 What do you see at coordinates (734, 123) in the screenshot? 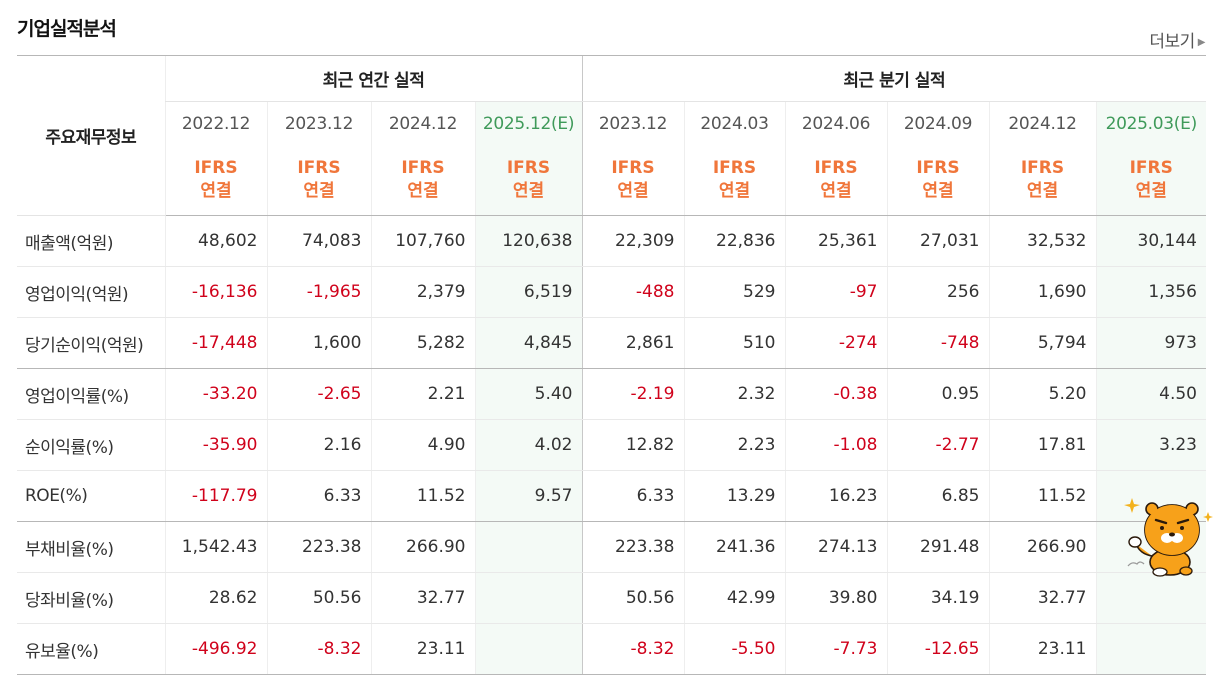
I see `period-header: 2024.03` at bounding box center [734, 123].